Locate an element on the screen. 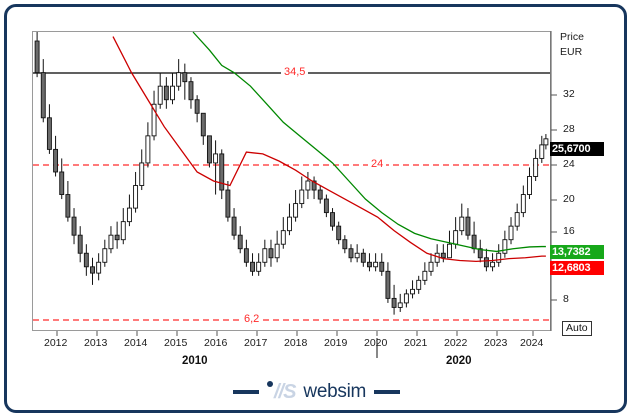  ma-green-value-badge: 13,7382 is located at coordinates (577, 252).